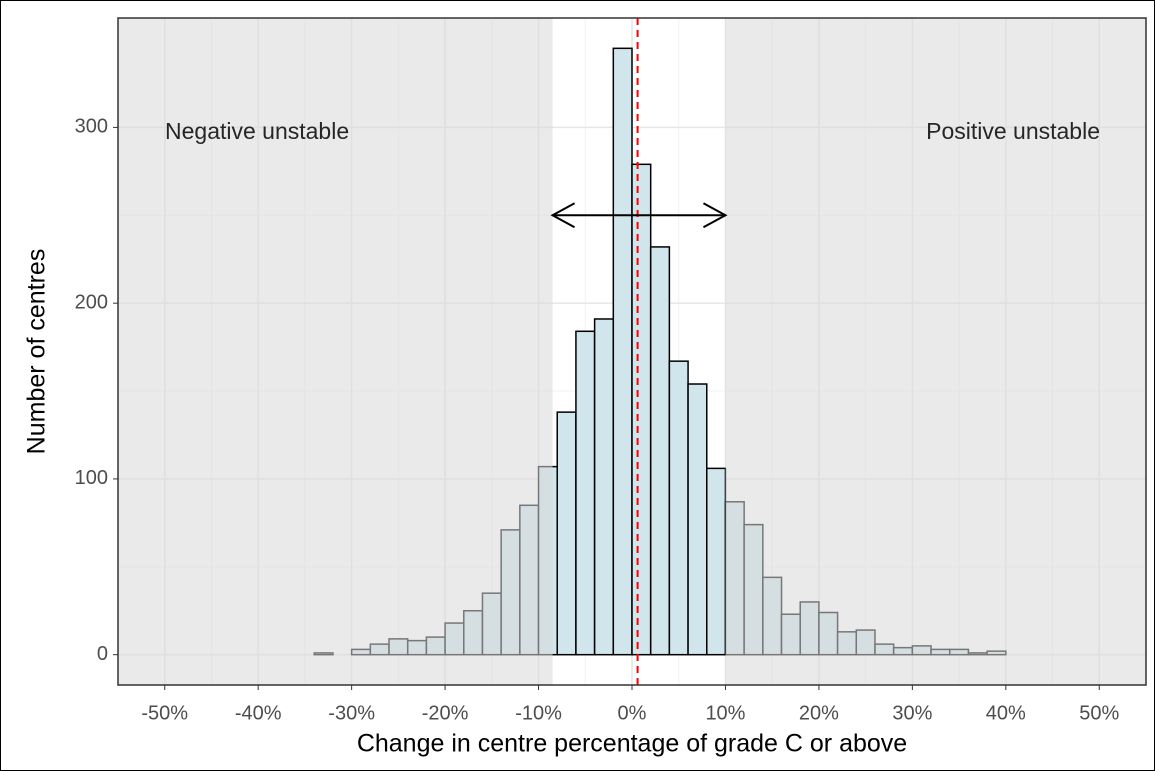  Describe the element at coordinates (37, 352) in the screenshot. I see `y-axis-title: Number of centres` at that location.